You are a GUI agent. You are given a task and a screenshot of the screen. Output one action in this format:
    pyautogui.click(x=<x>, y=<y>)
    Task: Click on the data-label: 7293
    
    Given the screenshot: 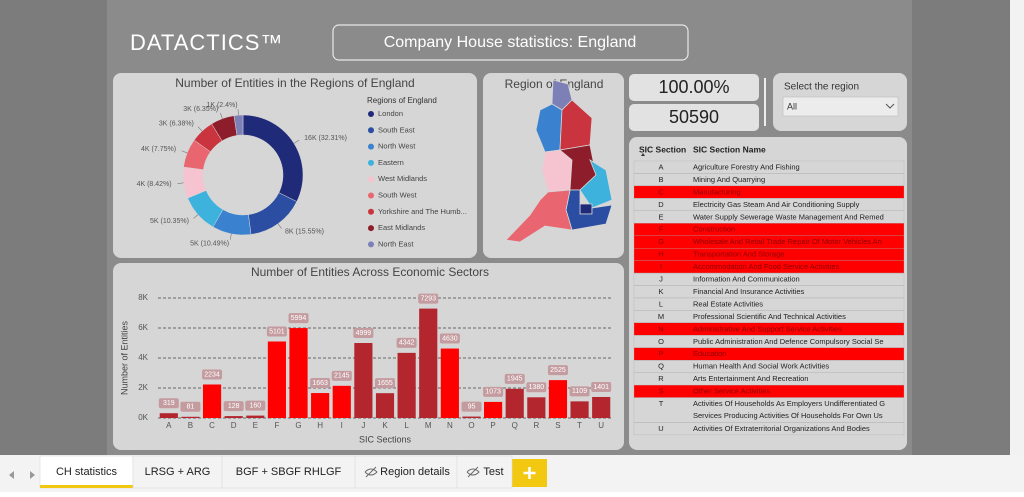 What is the action you would take?
    pyautogui.click(x=428, y=298)
    